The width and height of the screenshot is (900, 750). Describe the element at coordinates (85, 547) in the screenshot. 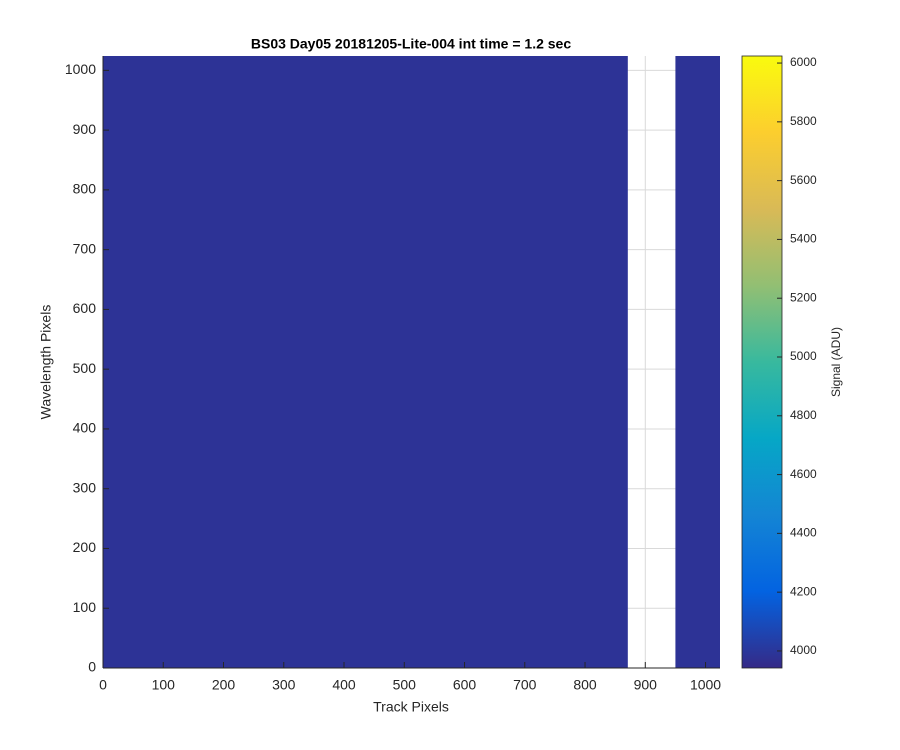

I see `y-tick-label: 200` at that location.